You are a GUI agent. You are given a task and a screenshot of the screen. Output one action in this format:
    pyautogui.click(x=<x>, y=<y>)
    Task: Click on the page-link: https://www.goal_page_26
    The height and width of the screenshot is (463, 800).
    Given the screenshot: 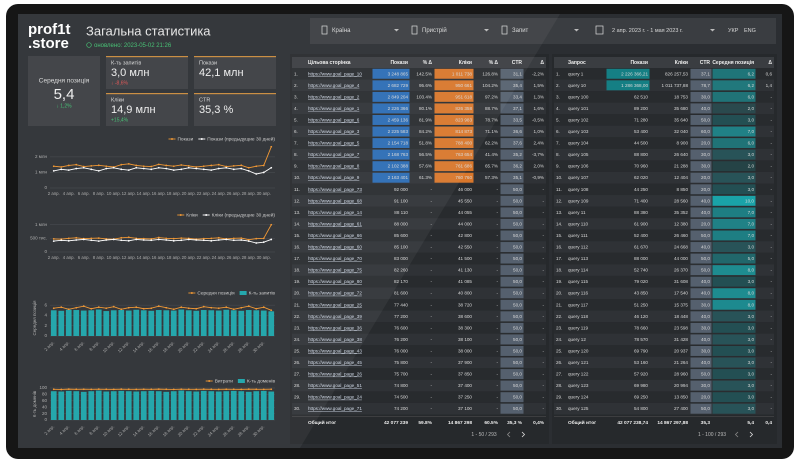 What is the action you would take?
    pyautogui.click(x=335, y=374)
    